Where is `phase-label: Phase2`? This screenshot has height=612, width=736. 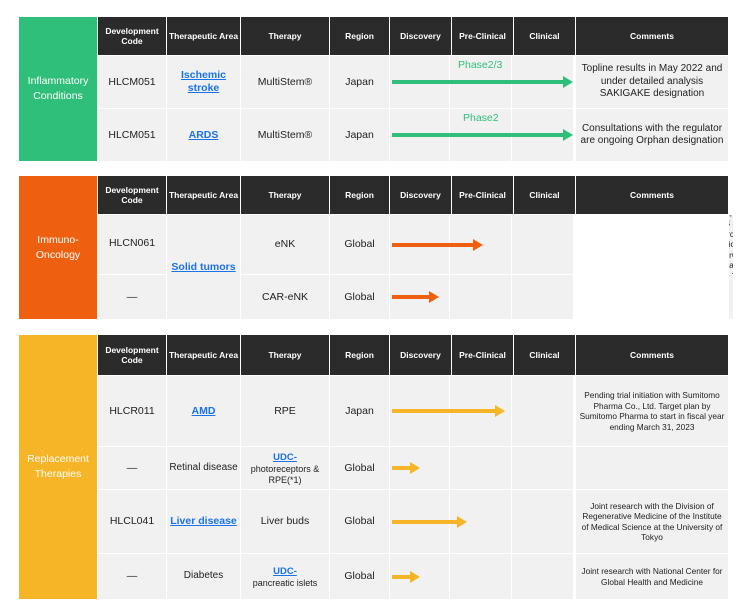 phase-label: Phase2 is located at coordinates (481, 118).